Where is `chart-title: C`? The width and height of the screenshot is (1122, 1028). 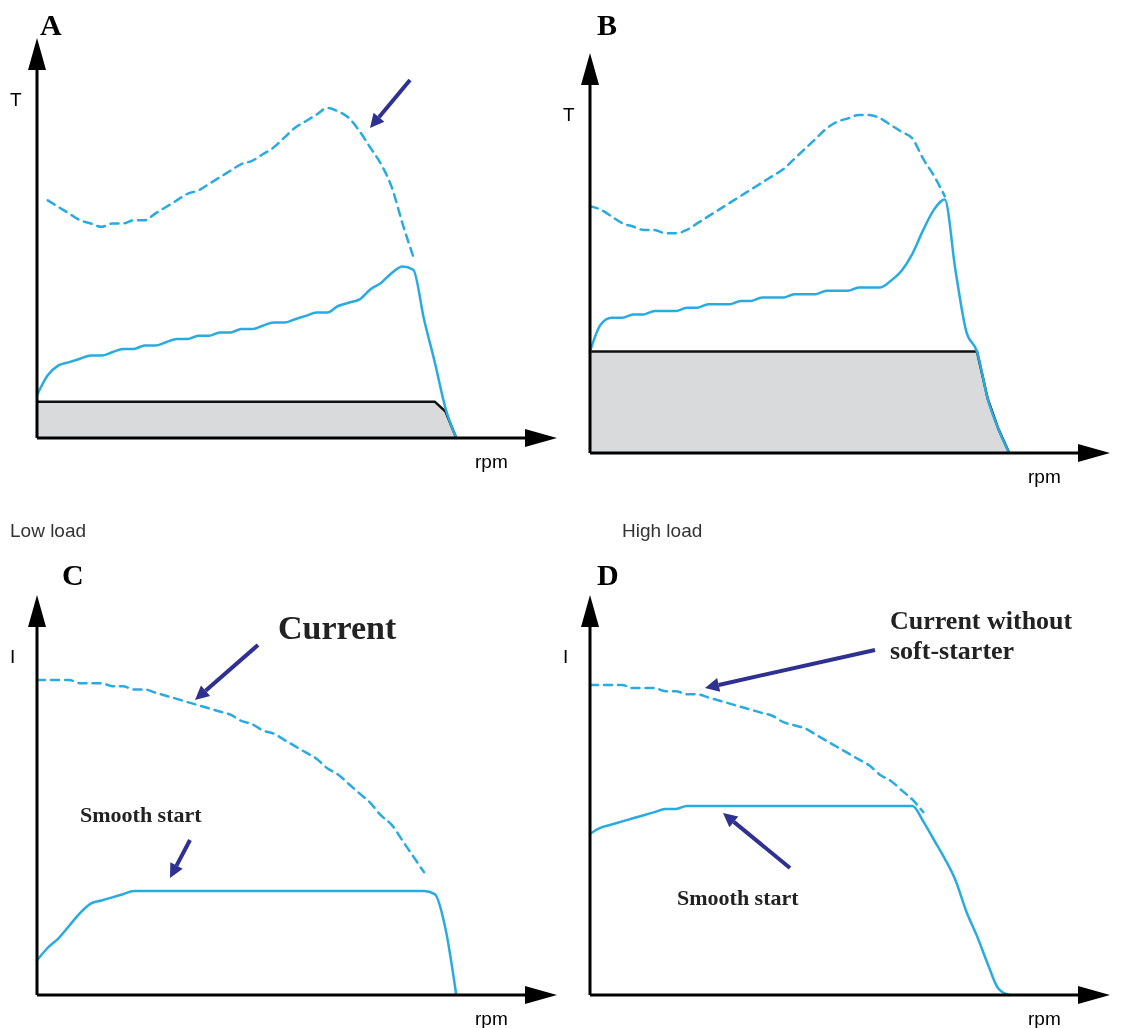
chart-title: C is located at coordinates (73, 574).